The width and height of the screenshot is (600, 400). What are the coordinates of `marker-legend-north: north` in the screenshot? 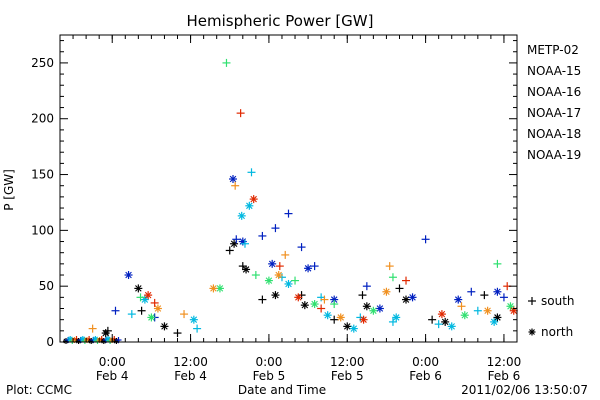 It's located at (550, 332).